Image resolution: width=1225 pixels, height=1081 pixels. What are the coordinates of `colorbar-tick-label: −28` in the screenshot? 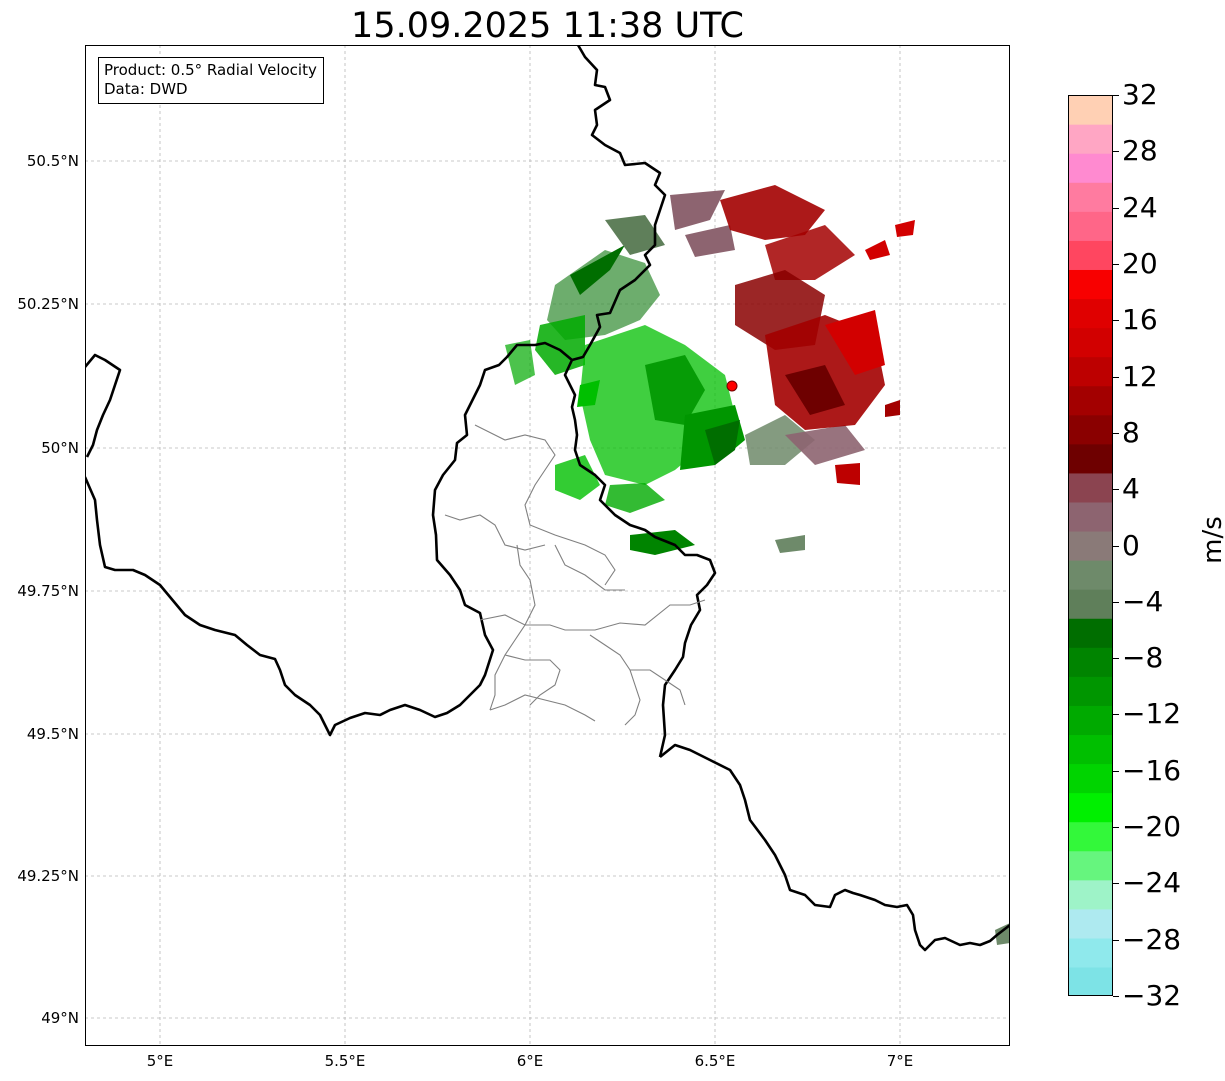 It's located at (1152, 939).